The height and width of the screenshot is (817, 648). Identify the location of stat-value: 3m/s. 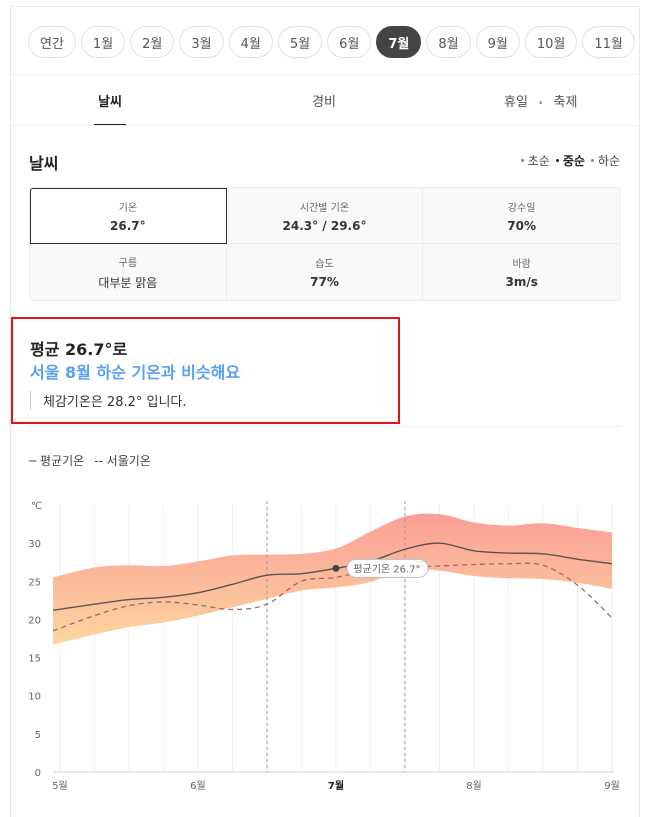
(521, 282).